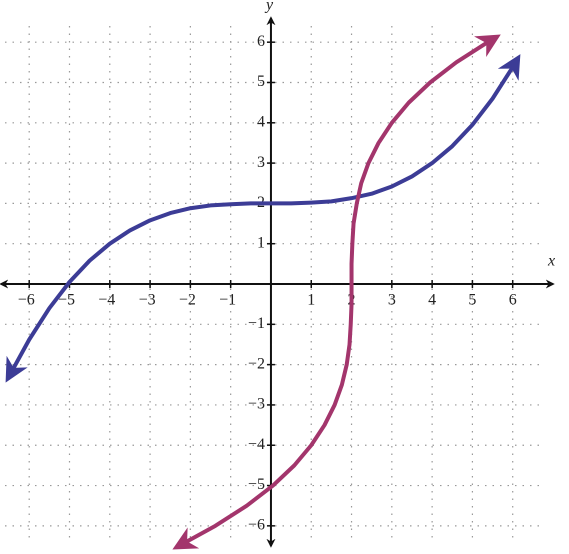 The height and width of the screenshot is (554, 569). I want to click on y-tick-label: 5, so click(261, 81).